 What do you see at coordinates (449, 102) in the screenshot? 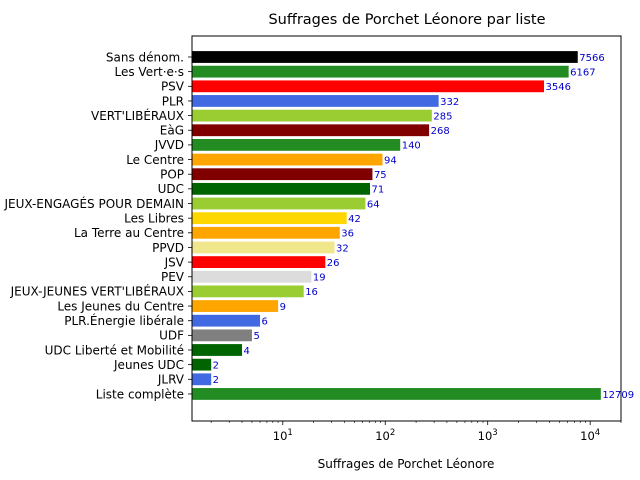
I see `value-label: 332` at bounding box center [449, 102].